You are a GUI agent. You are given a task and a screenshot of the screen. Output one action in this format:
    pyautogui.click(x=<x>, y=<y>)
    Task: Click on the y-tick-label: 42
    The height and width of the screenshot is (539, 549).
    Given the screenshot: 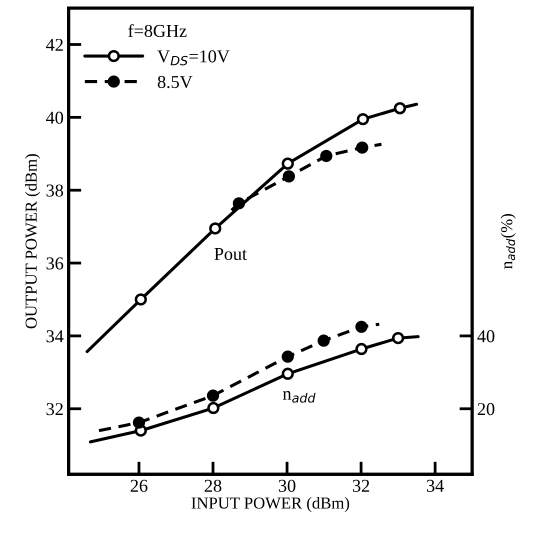 What is the action you would take?
    pyautogui.click(x=54, y=44)
    